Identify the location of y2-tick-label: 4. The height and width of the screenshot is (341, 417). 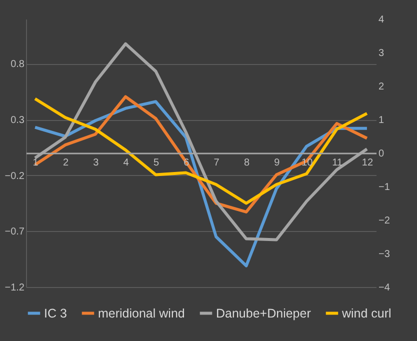
(381, 20).